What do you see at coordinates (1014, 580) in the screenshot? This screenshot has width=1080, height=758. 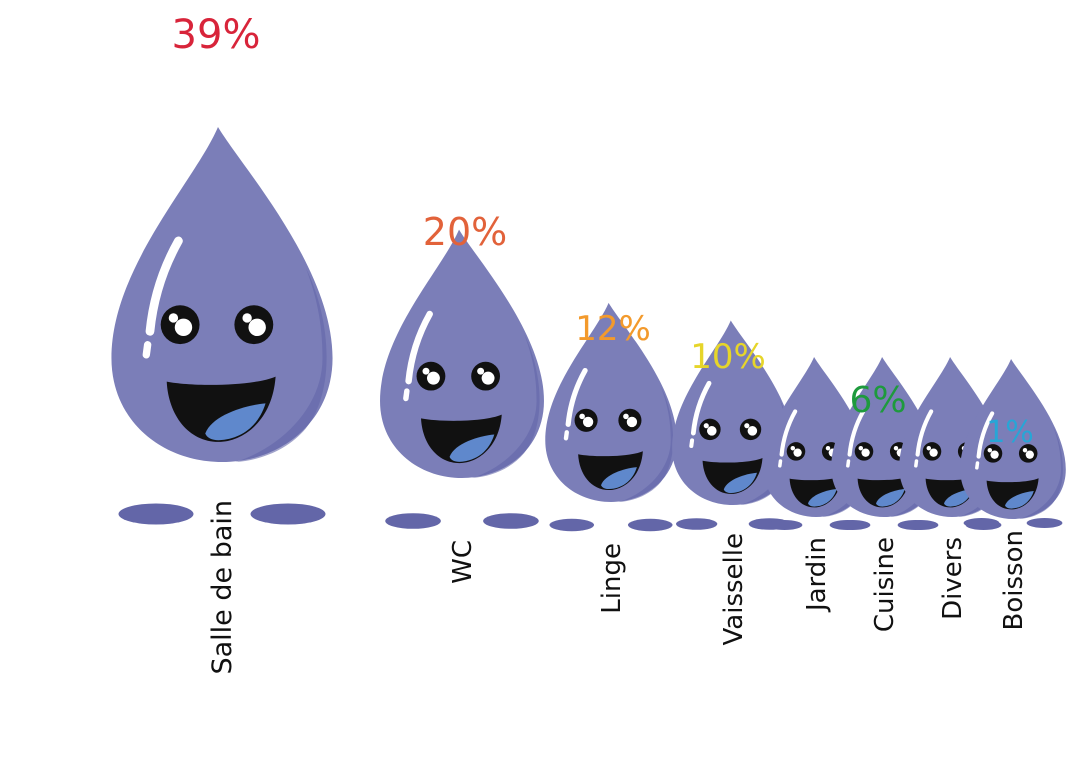 I see `category-label-7: Boisson` at bounding box center [1014, 580].